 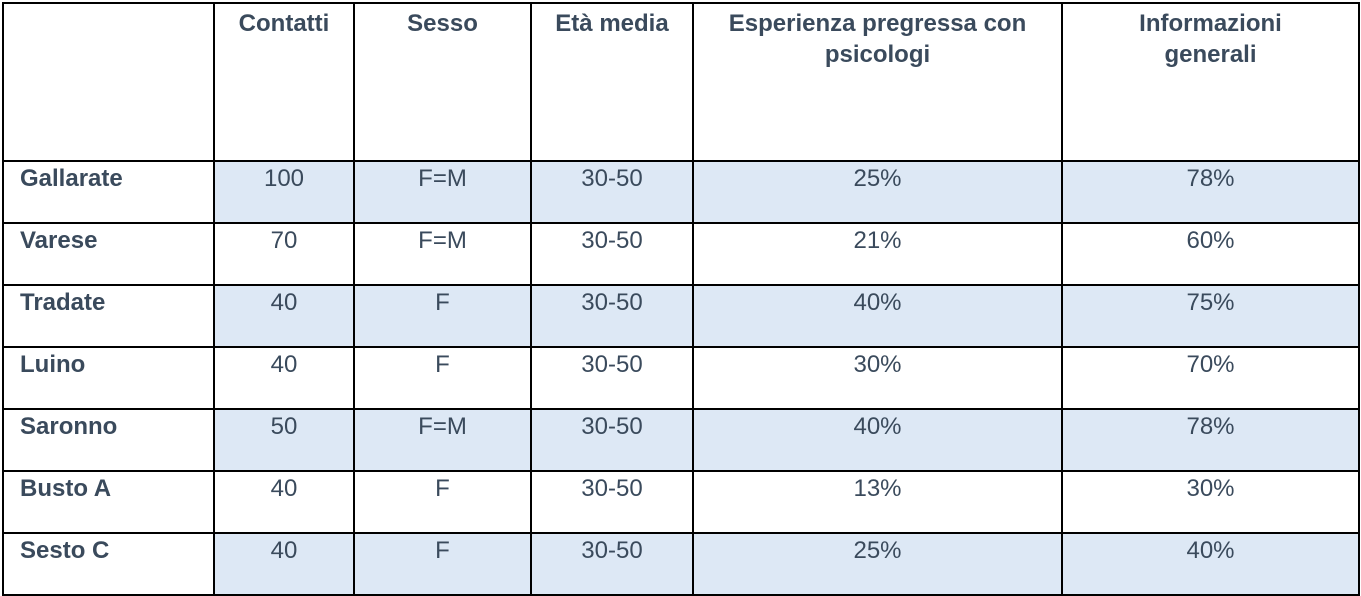 What do you see at coordinates (1210, 316) in the screenshot?
I see `cell-informazioni: 75%` at bounding box center [1210, 316].